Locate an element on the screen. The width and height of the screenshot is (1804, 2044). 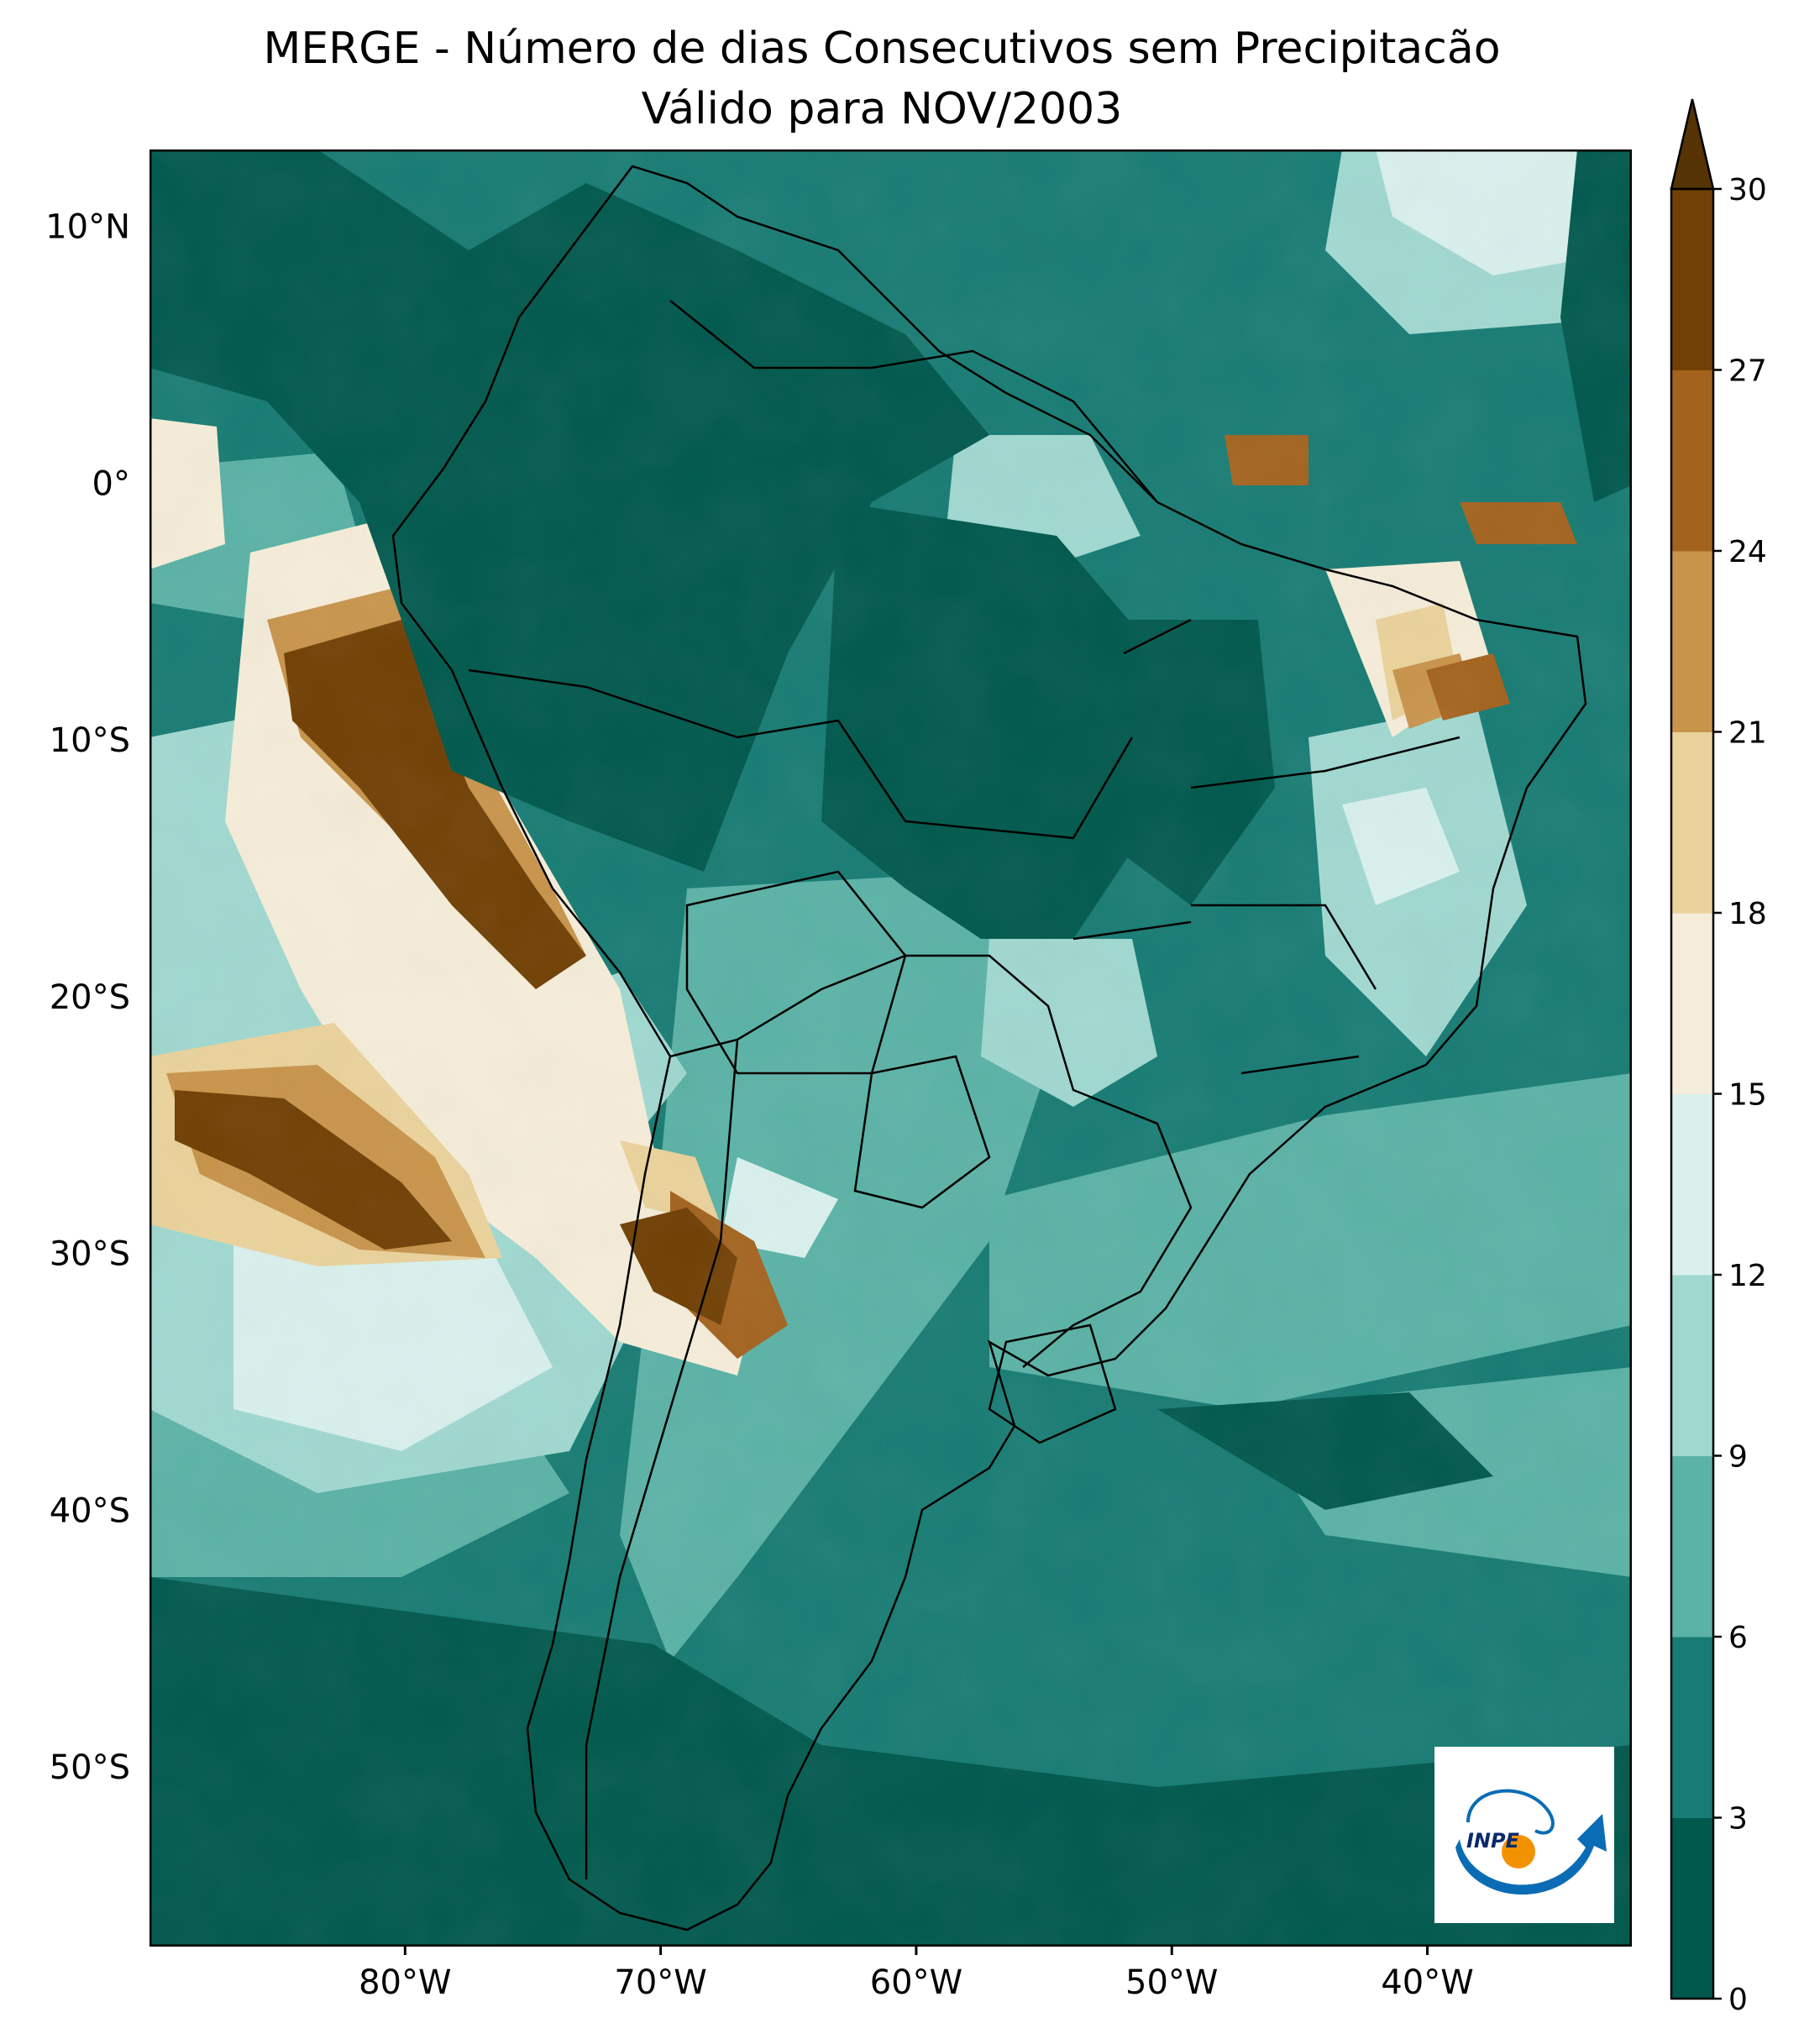
lat-tick-label: 20°S is located at coordinates (90, 997).